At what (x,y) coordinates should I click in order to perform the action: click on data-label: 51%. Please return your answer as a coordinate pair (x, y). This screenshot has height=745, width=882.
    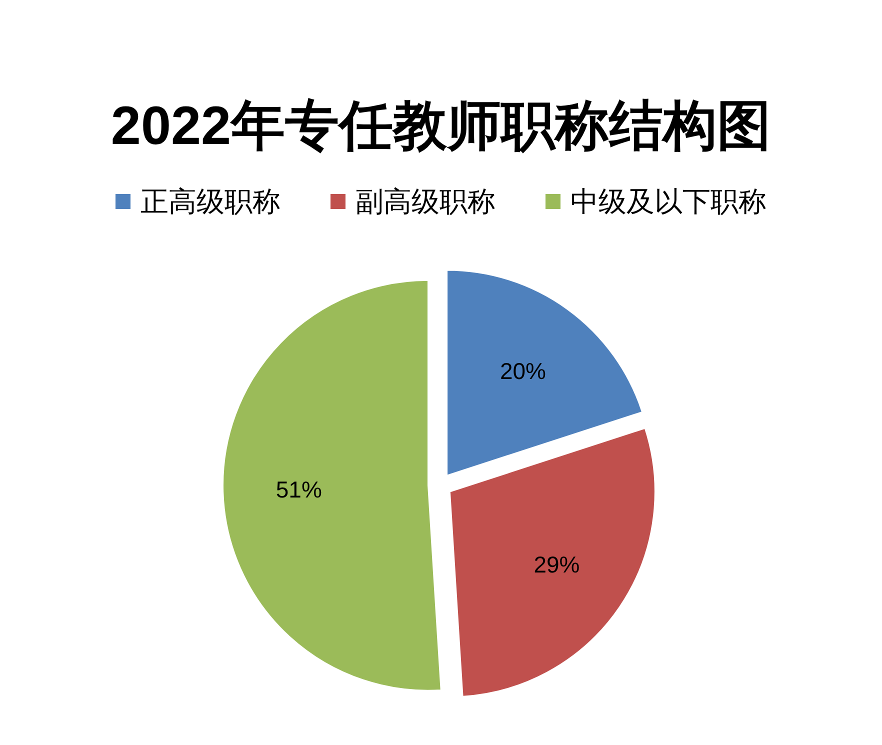
    Looking at the image, I should click on (299, 489).